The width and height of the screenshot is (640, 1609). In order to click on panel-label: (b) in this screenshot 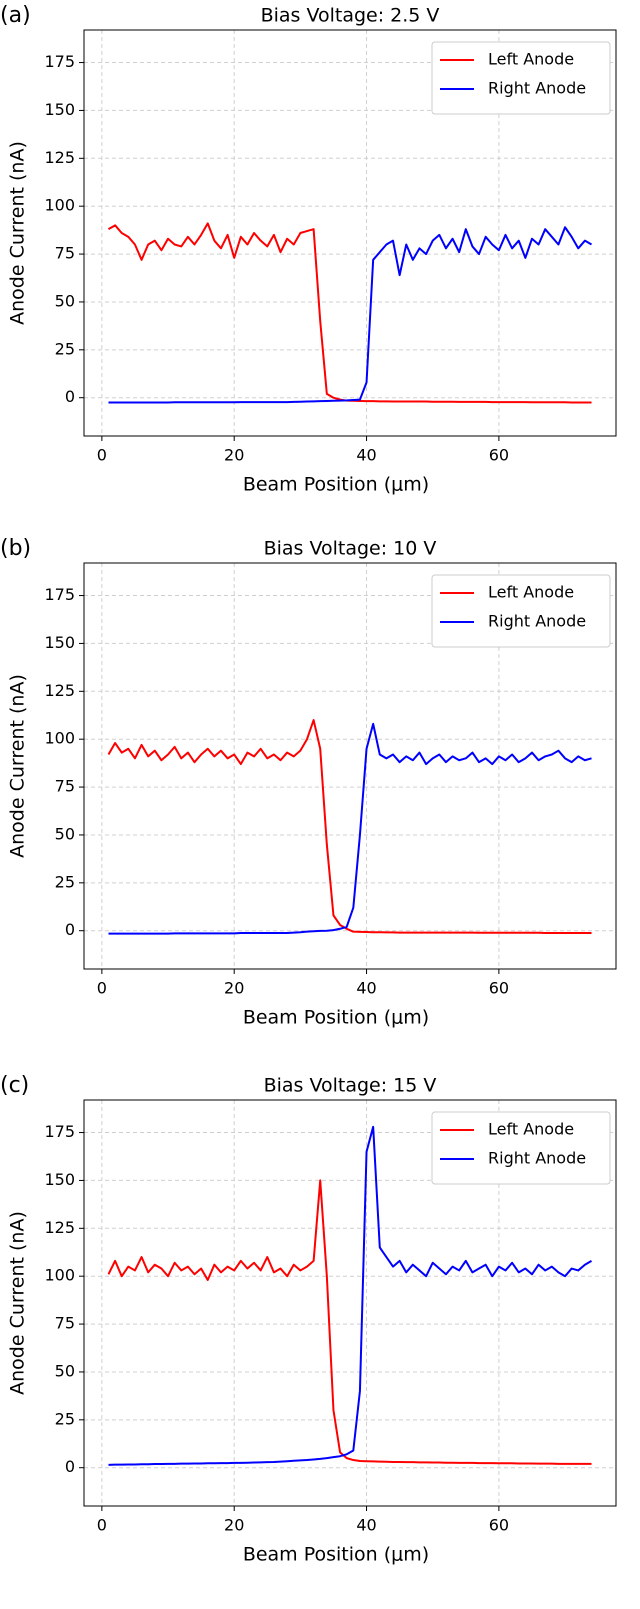, I will do `click(15, 548)`.